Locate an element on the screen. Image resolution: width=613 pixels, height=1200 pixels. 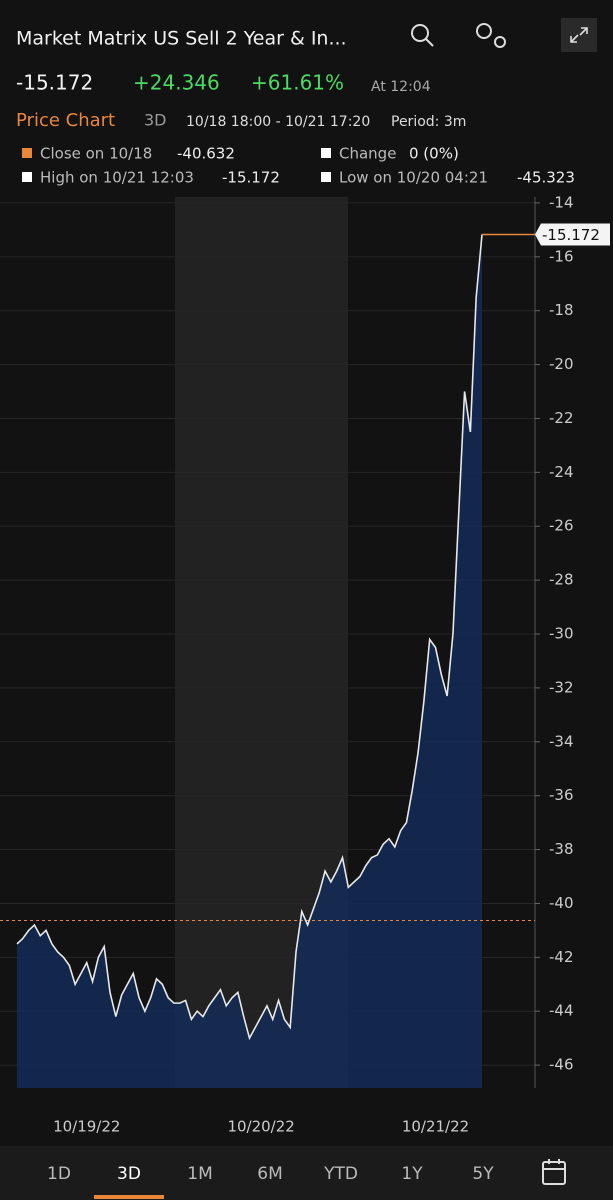
y-tick-label: -26 is located at coordinates (561, 526).